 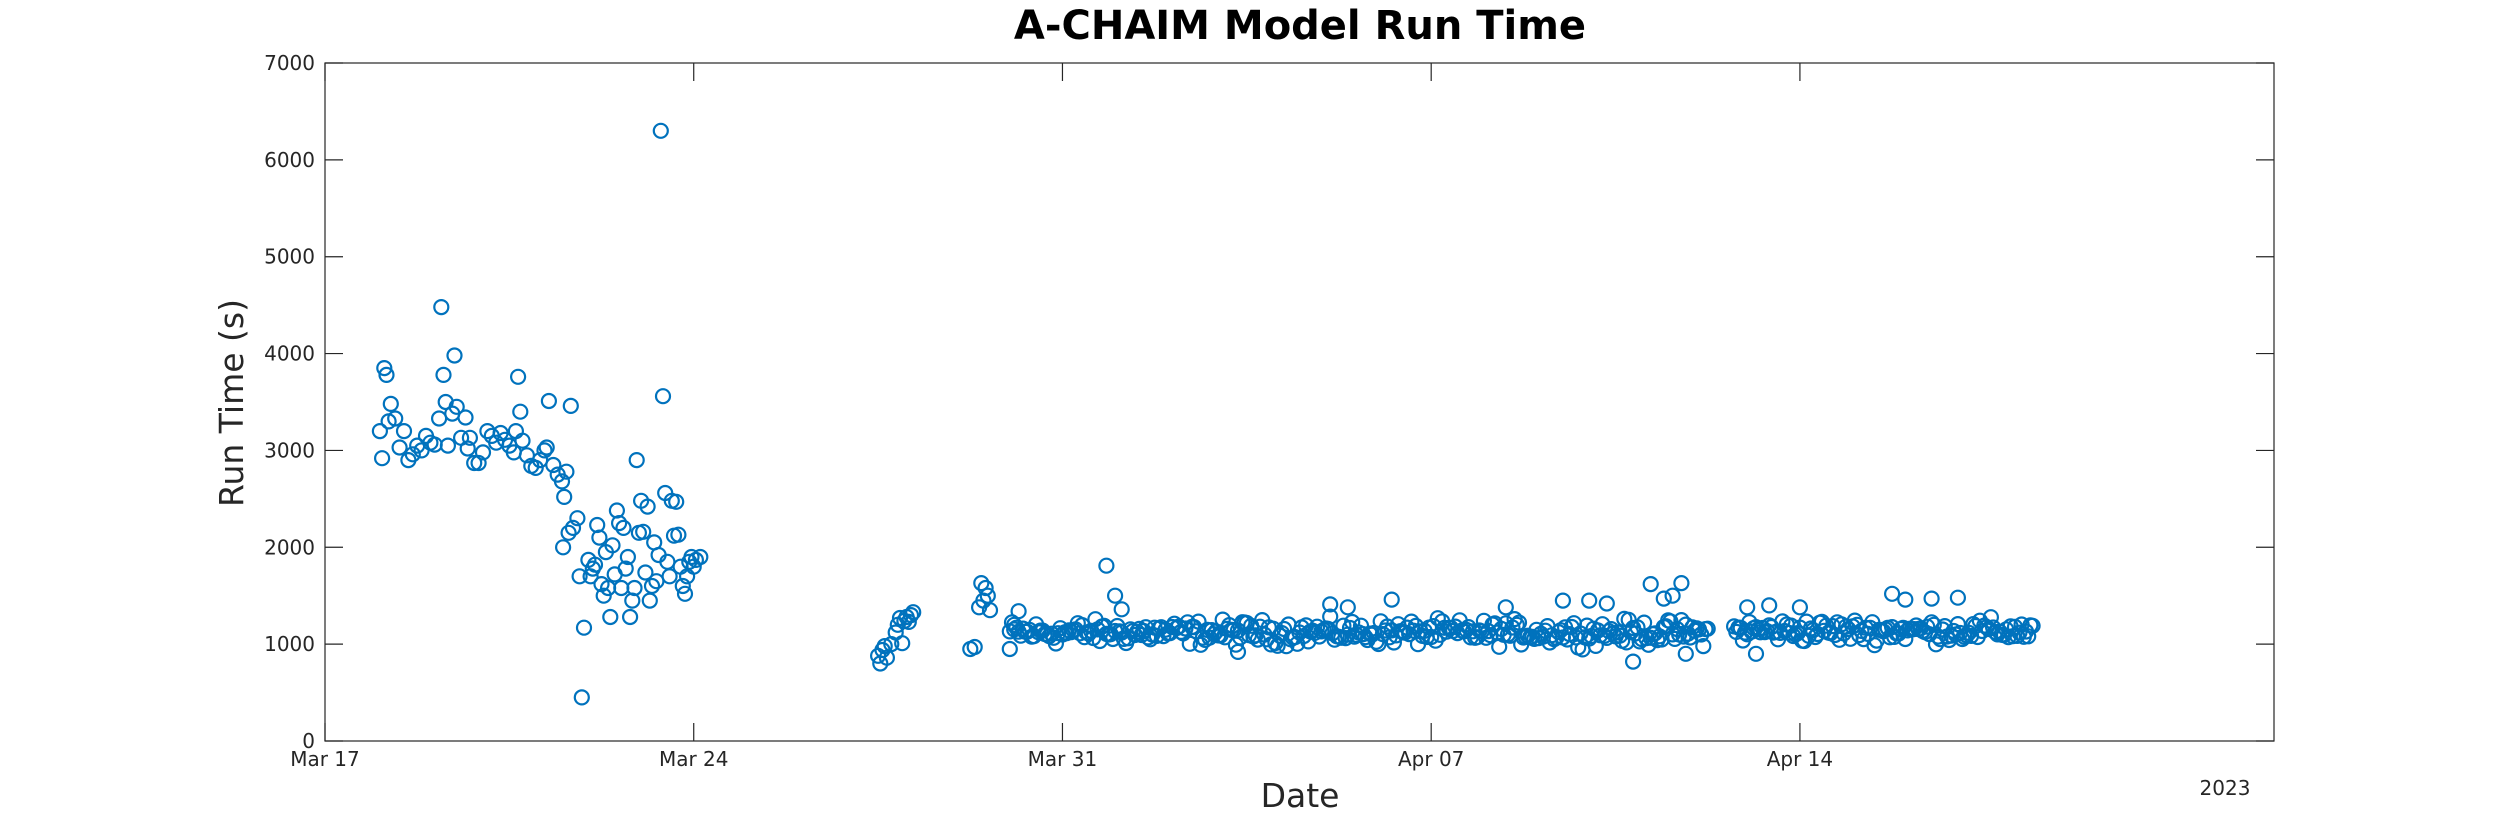 I want to click on x-tick-label: Mar 24, so click(x=694, y=759).